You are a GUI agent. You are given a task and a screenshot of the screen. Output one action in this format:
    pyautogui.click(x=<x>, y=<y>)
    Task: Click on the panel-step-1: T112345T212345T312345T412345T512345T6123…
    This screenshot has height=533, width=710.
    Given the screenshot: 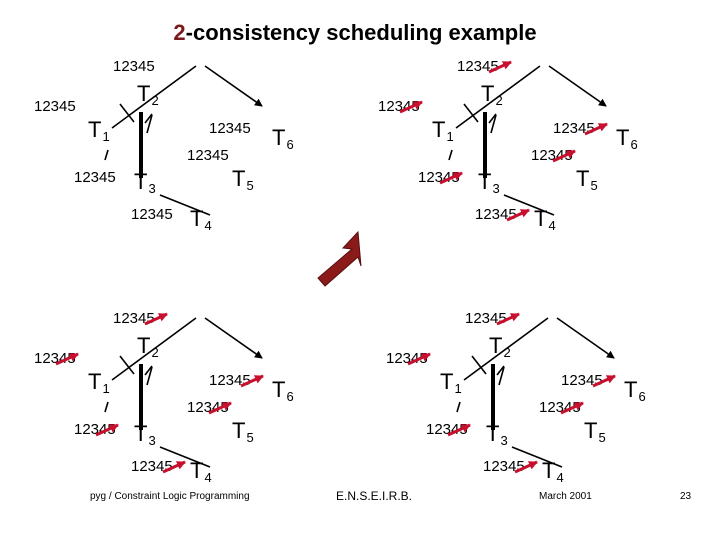 What is the action you would take?
    pyautogui.click(x=508, y=145)
    